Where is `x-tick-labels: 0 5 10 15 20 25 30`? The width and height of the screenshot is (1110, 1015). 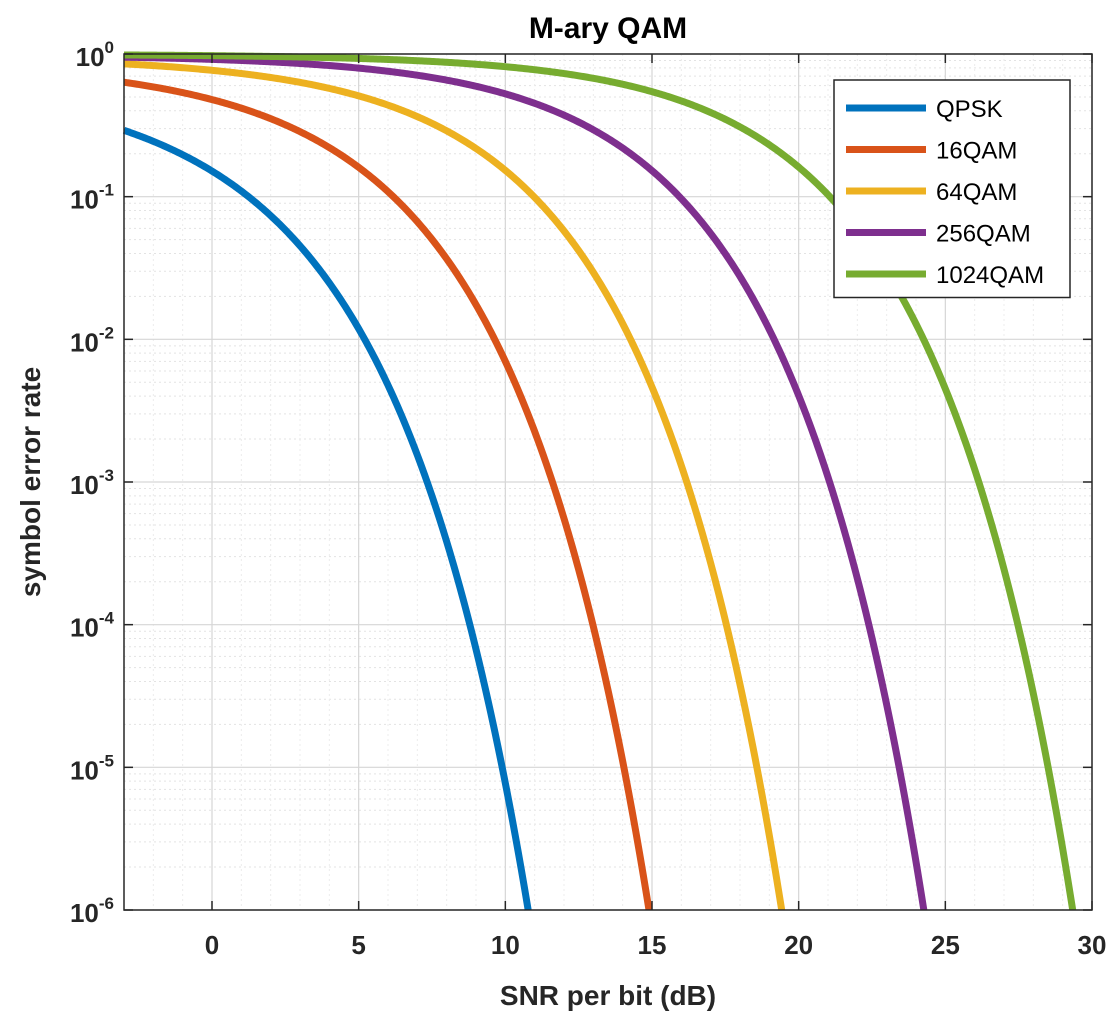
x-tick-labels: 0 5 10 15 20 25 30 is located at coordinates (656, 945).